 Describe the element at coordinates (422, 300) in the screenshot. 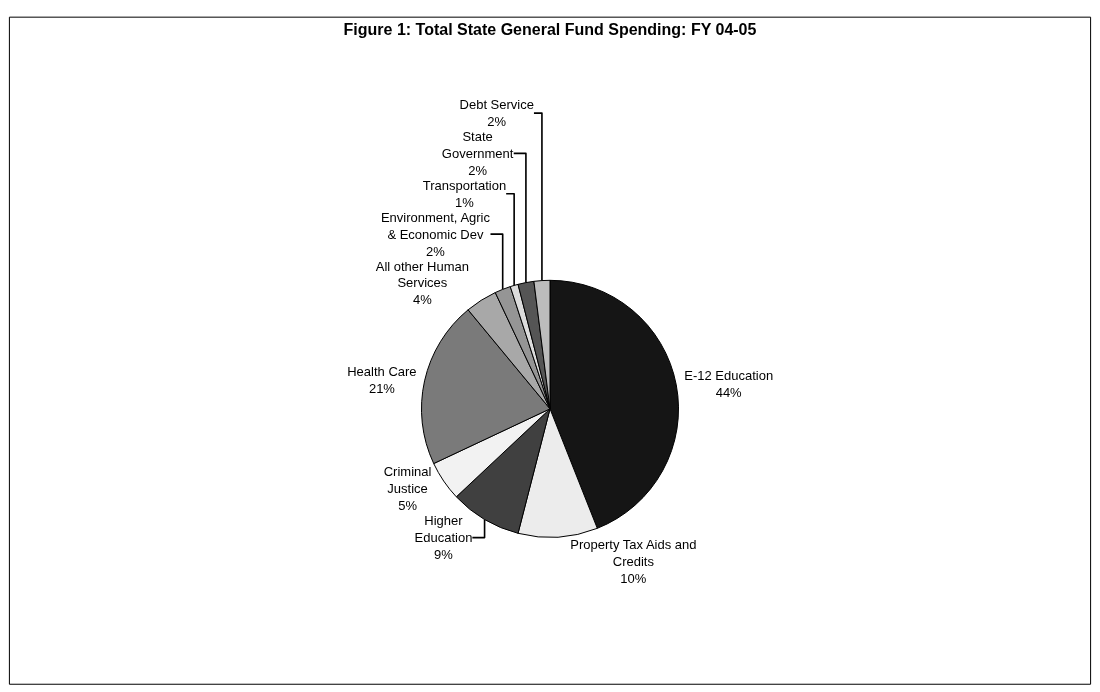

I see `data-label: 4%` at that location.